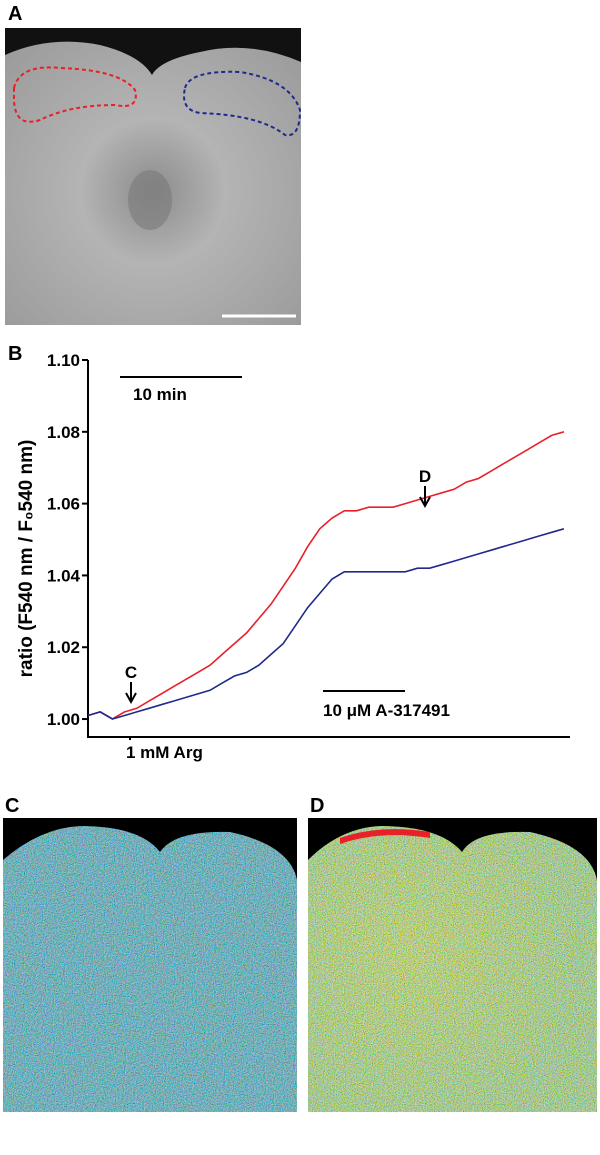 Image resolution: width=600 pixels, height=1155 pixels. What do you see at coordinates (317, 806) in the screenshot?
I see `panel-label: D` at bounding box center [317, 806].